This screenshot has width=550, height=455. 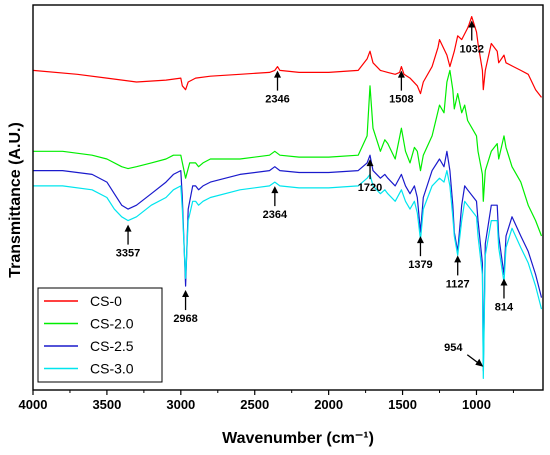 What do you see at coordinates (185, 319) in the screenshot?
I see `annotation-label: 2968` at bounding box center [185, 319].